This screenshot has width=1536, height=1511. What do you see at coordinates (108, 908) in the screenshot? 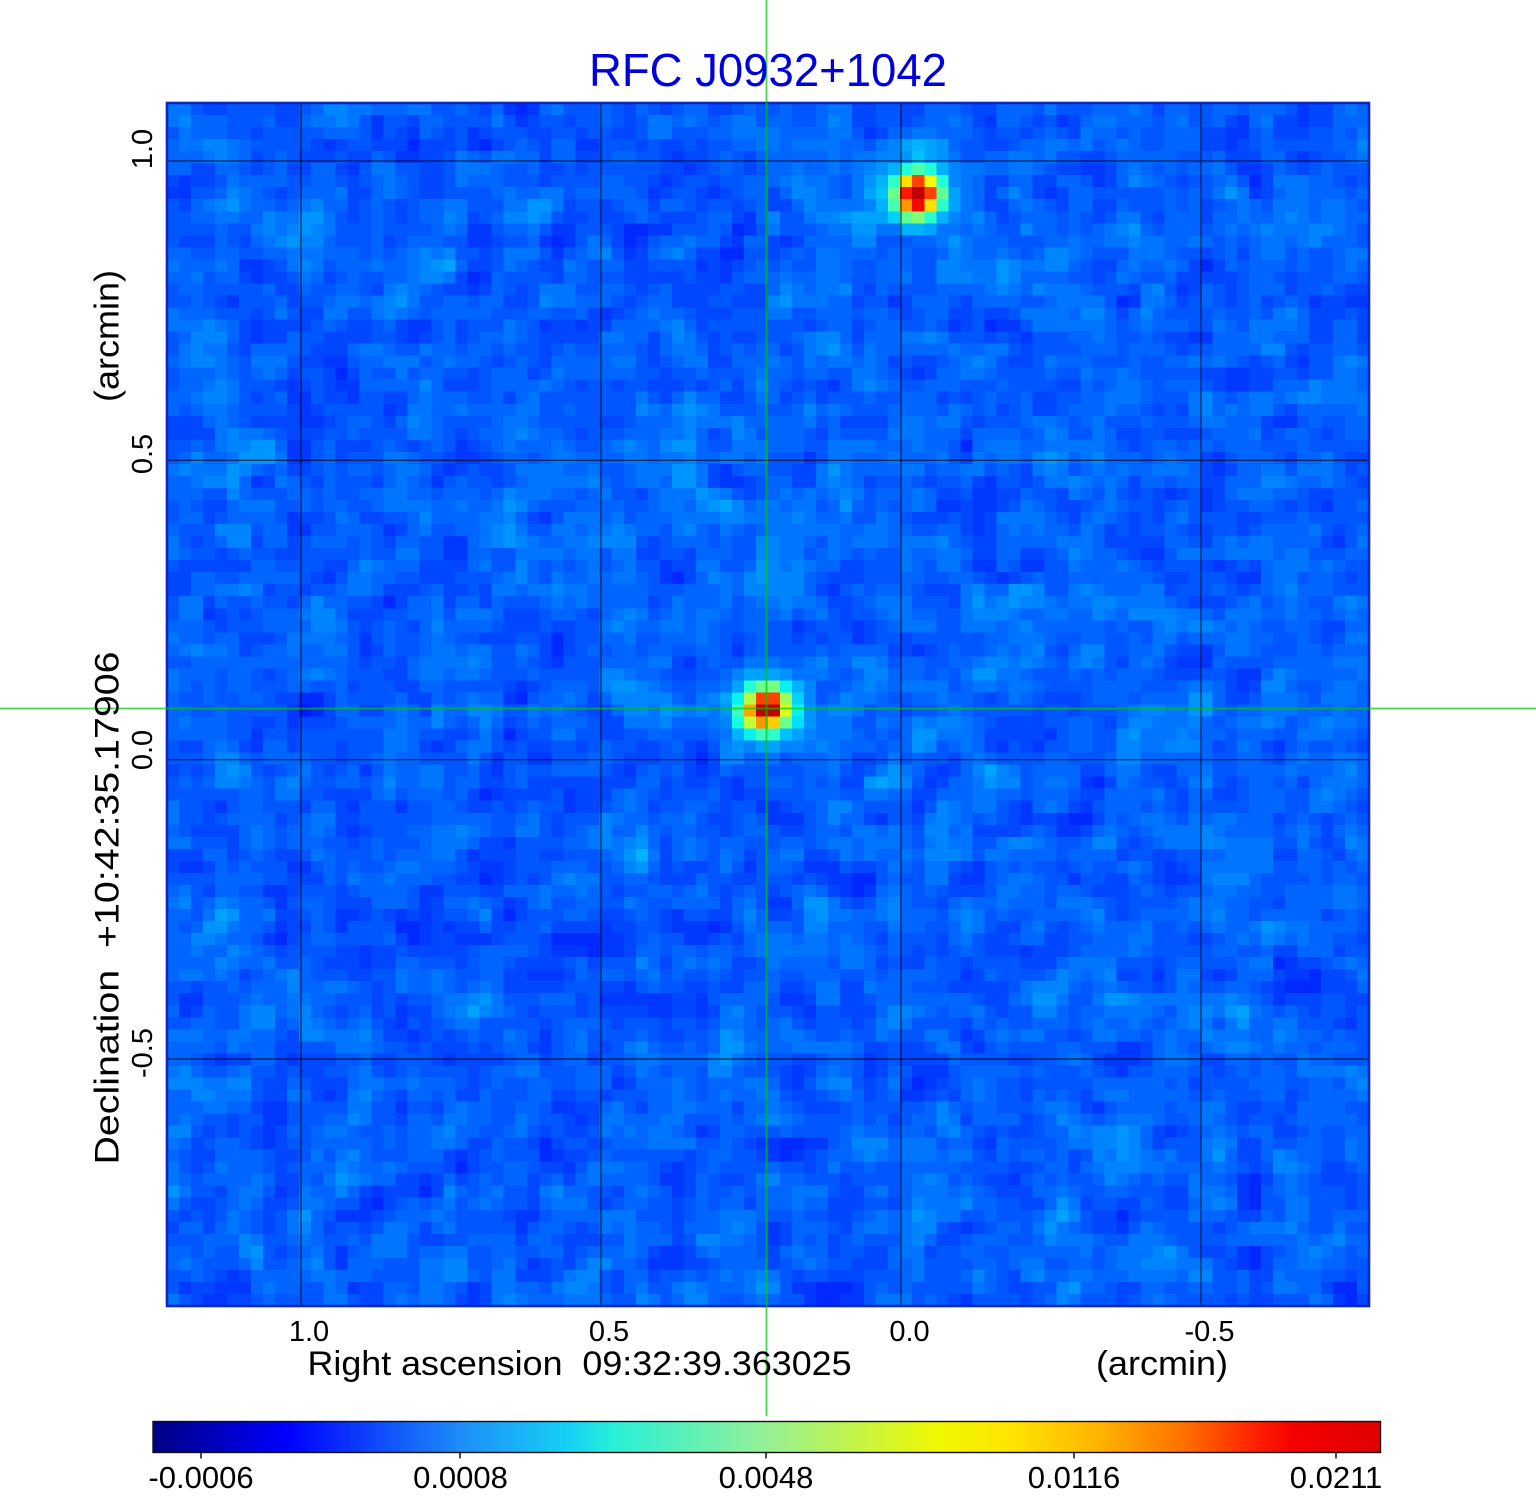
I see `svg-text: Declination +10:42:35.17906` at bounding box center [108, 908].